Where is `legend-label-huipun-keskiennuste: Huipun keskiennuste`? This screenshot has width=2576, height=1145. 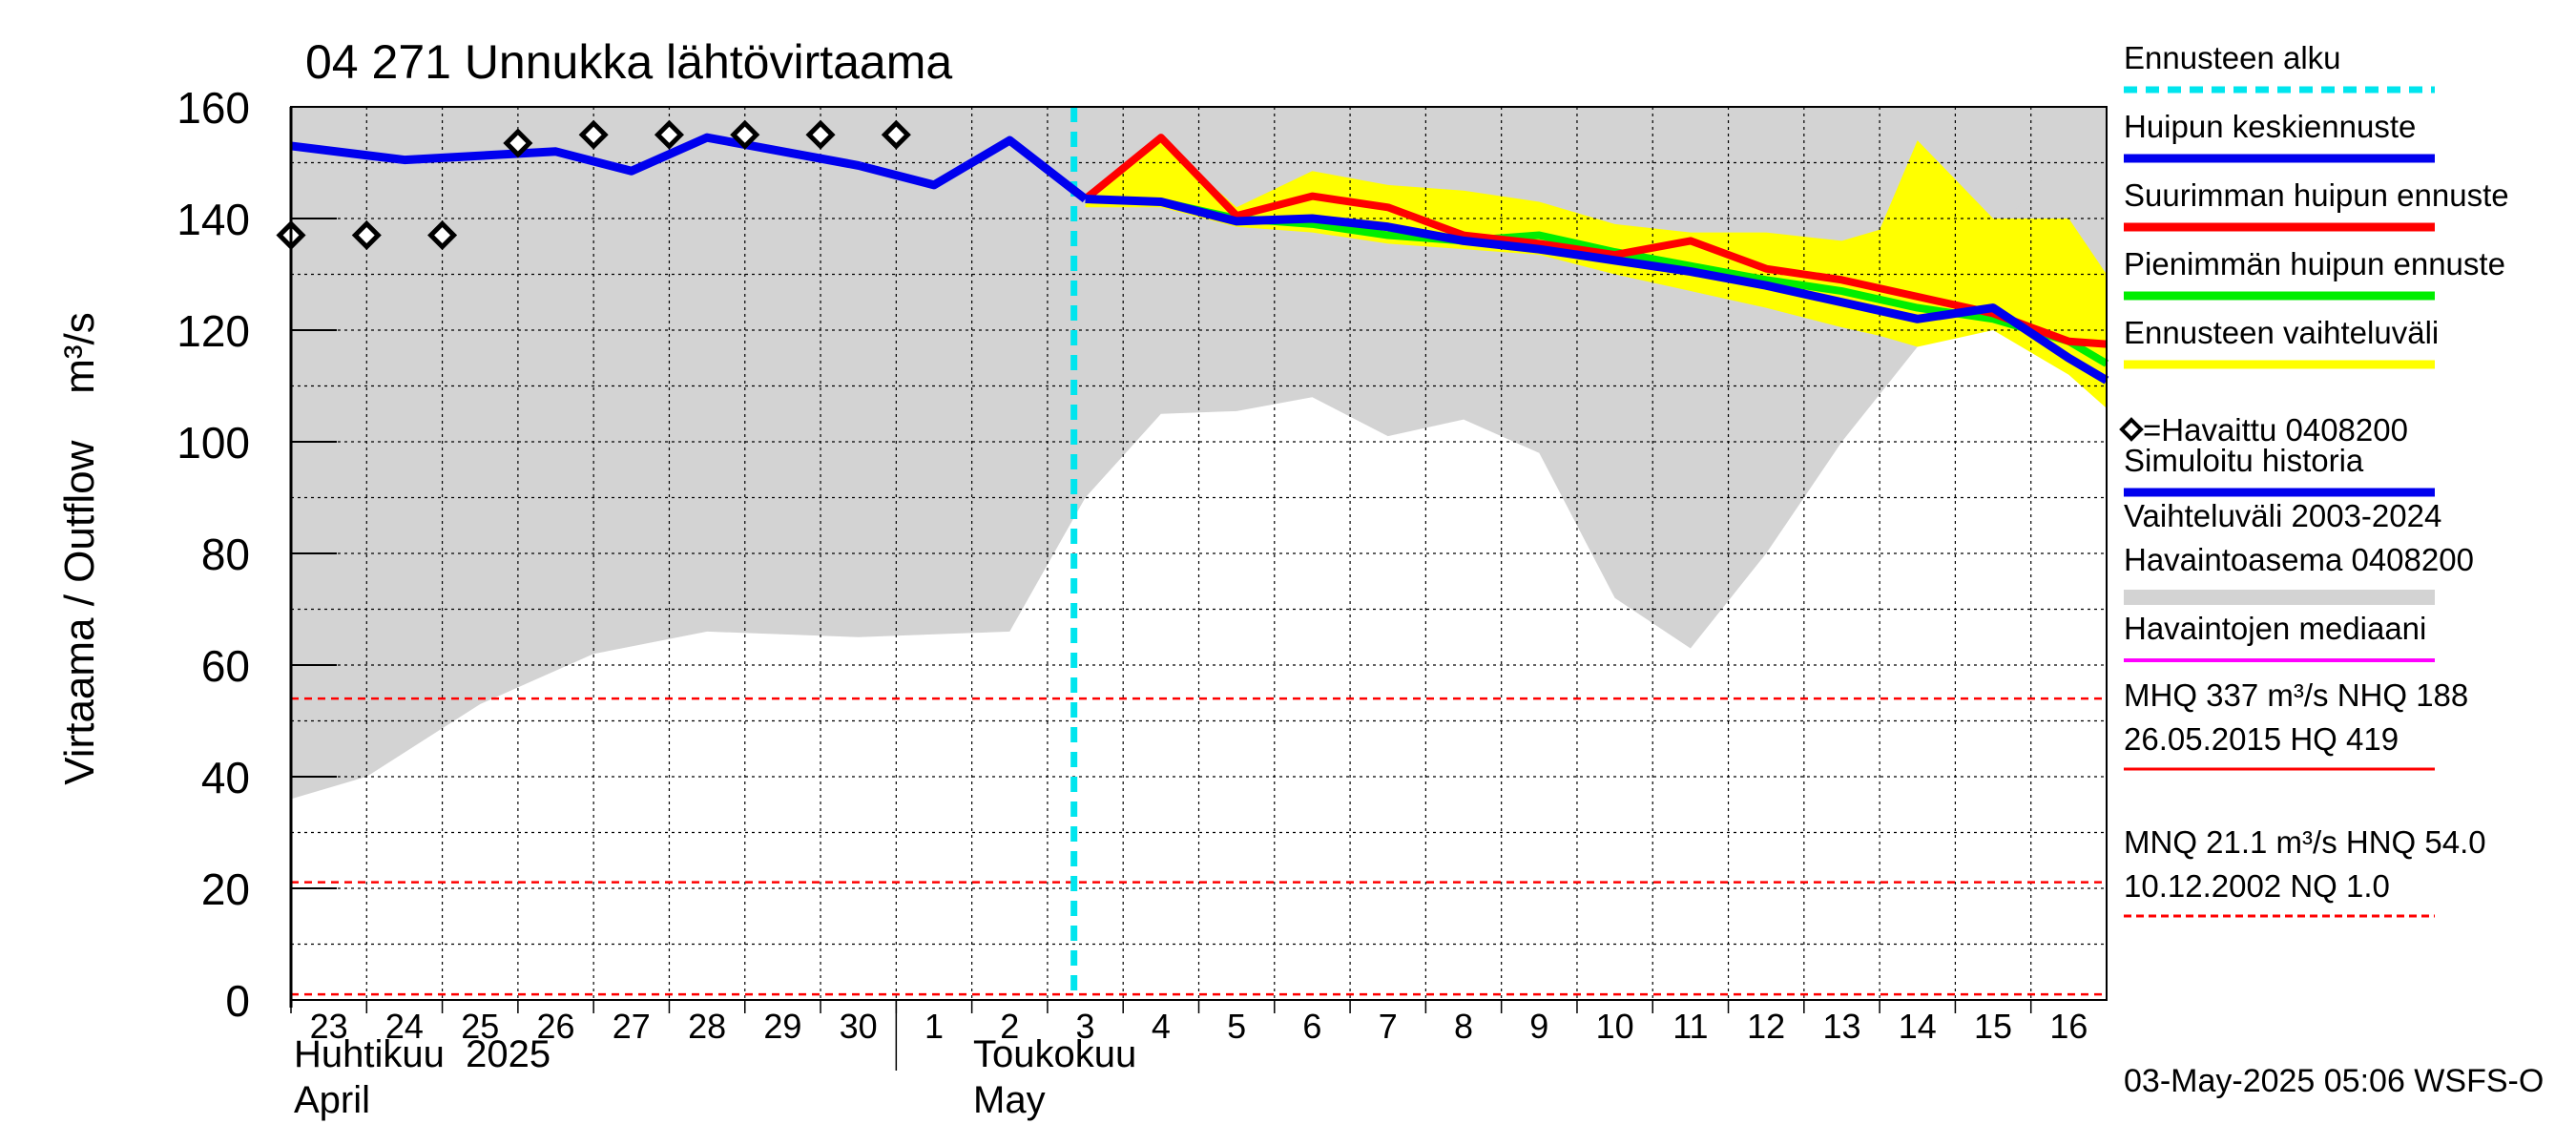
legend-label-huipun-keskiennuste: Huipun keskiennuste is located at coordinates (2270, 126).